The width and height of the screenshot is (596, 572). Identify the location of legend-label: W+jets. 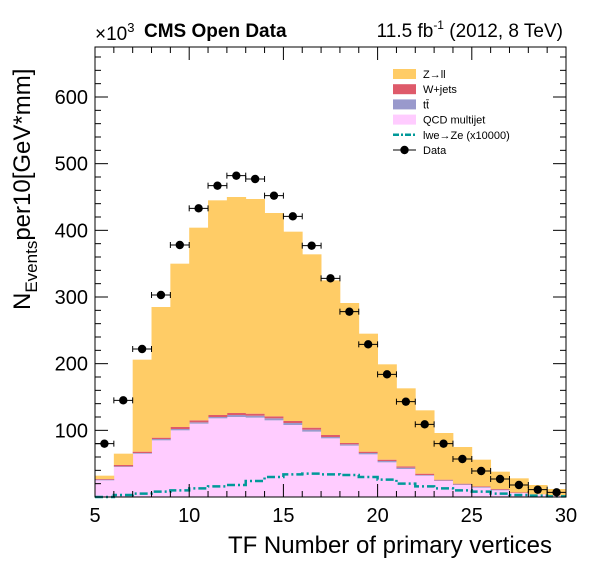
(440, 90).